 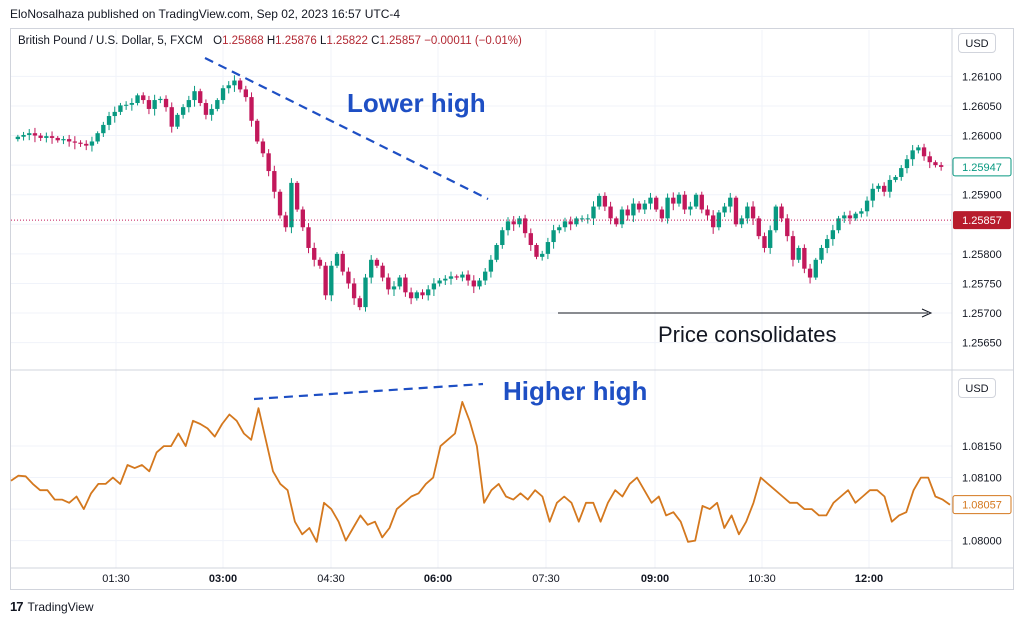 What do you see at coordinates (977, 43) in the screenshot?
I see `price-currency-button: USD` at bounding box center [977, 43].